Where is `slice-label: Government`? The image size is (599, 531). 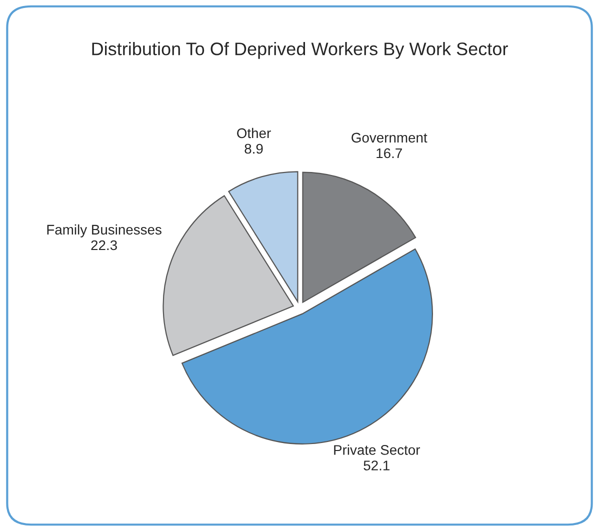
slice-label: Government is located at coordinates (390, 137).